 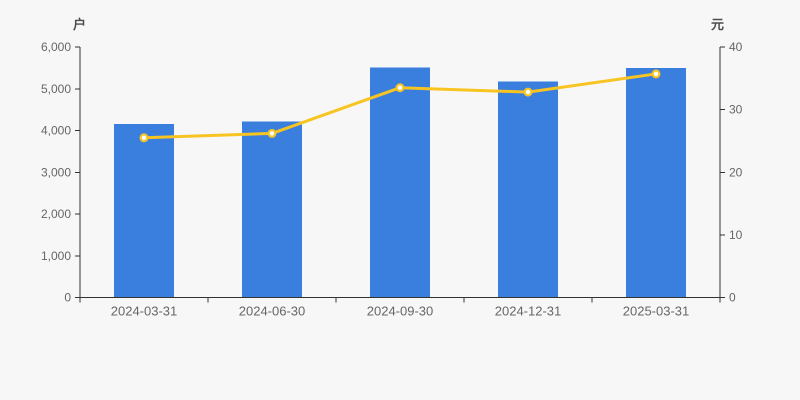 I want to click on x-axis-category-label: 2024-09-30, so click(x=400, y=311).